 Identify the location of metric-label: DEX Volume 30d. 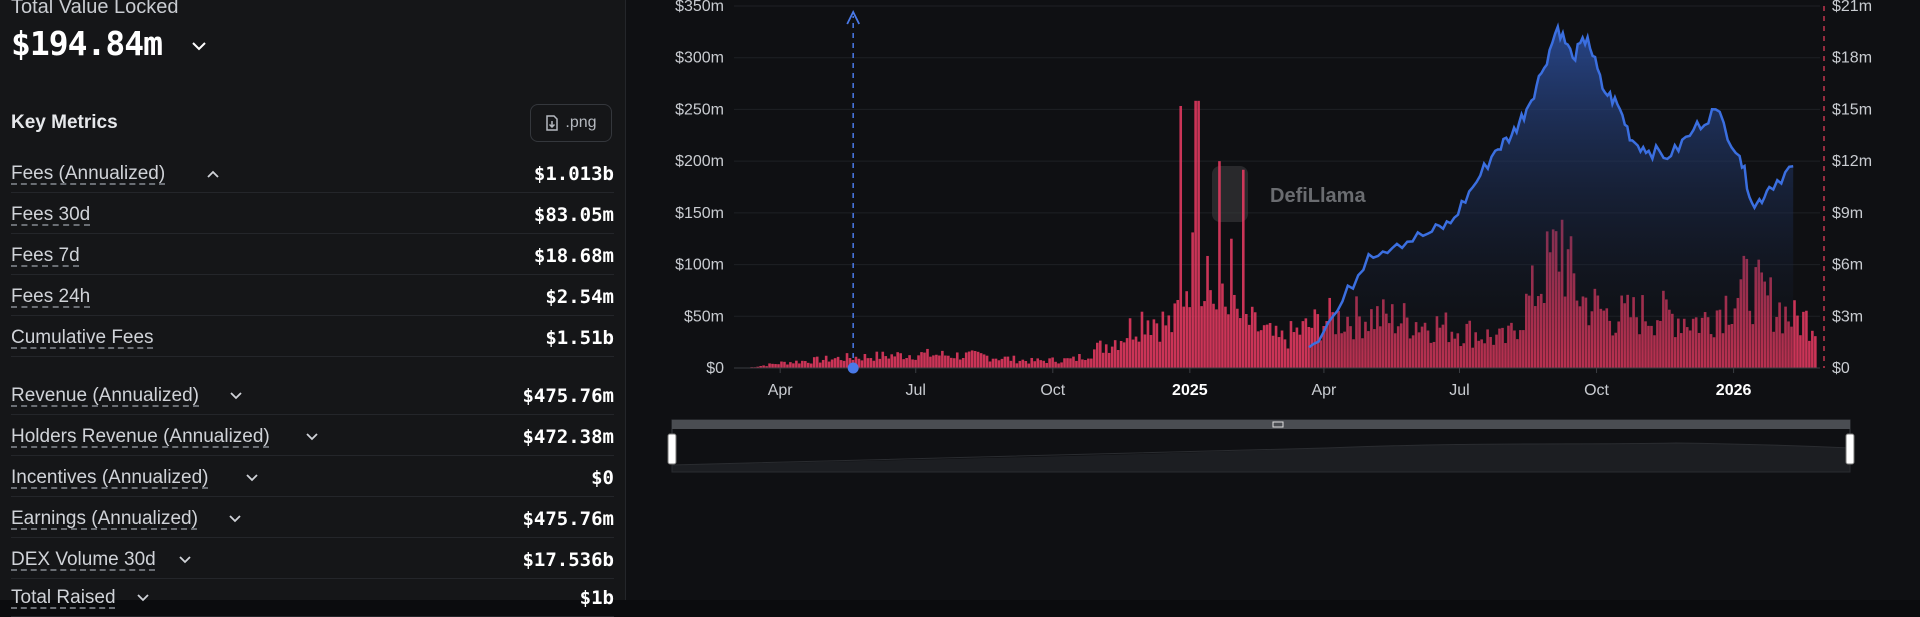
(83, 559).